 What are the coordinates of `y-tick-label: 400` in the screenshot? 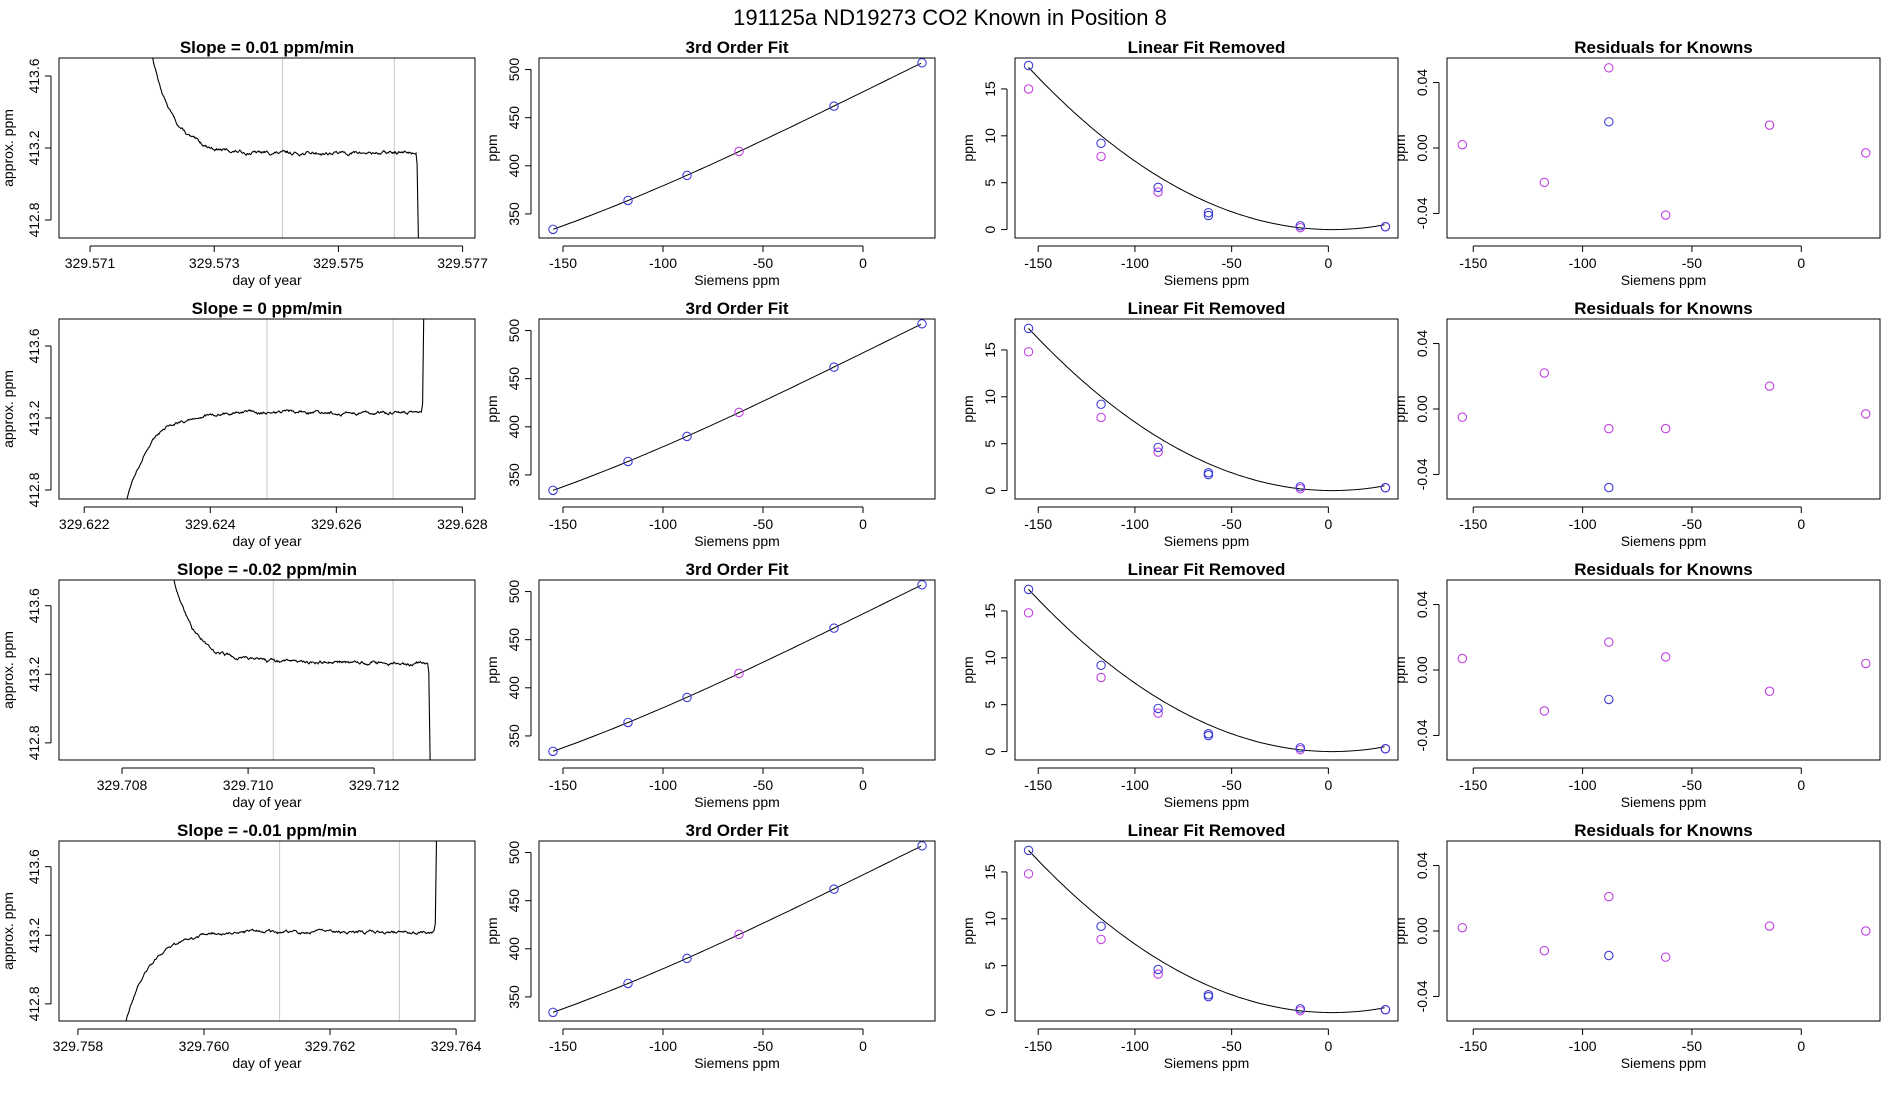 It's located at (514, 688).